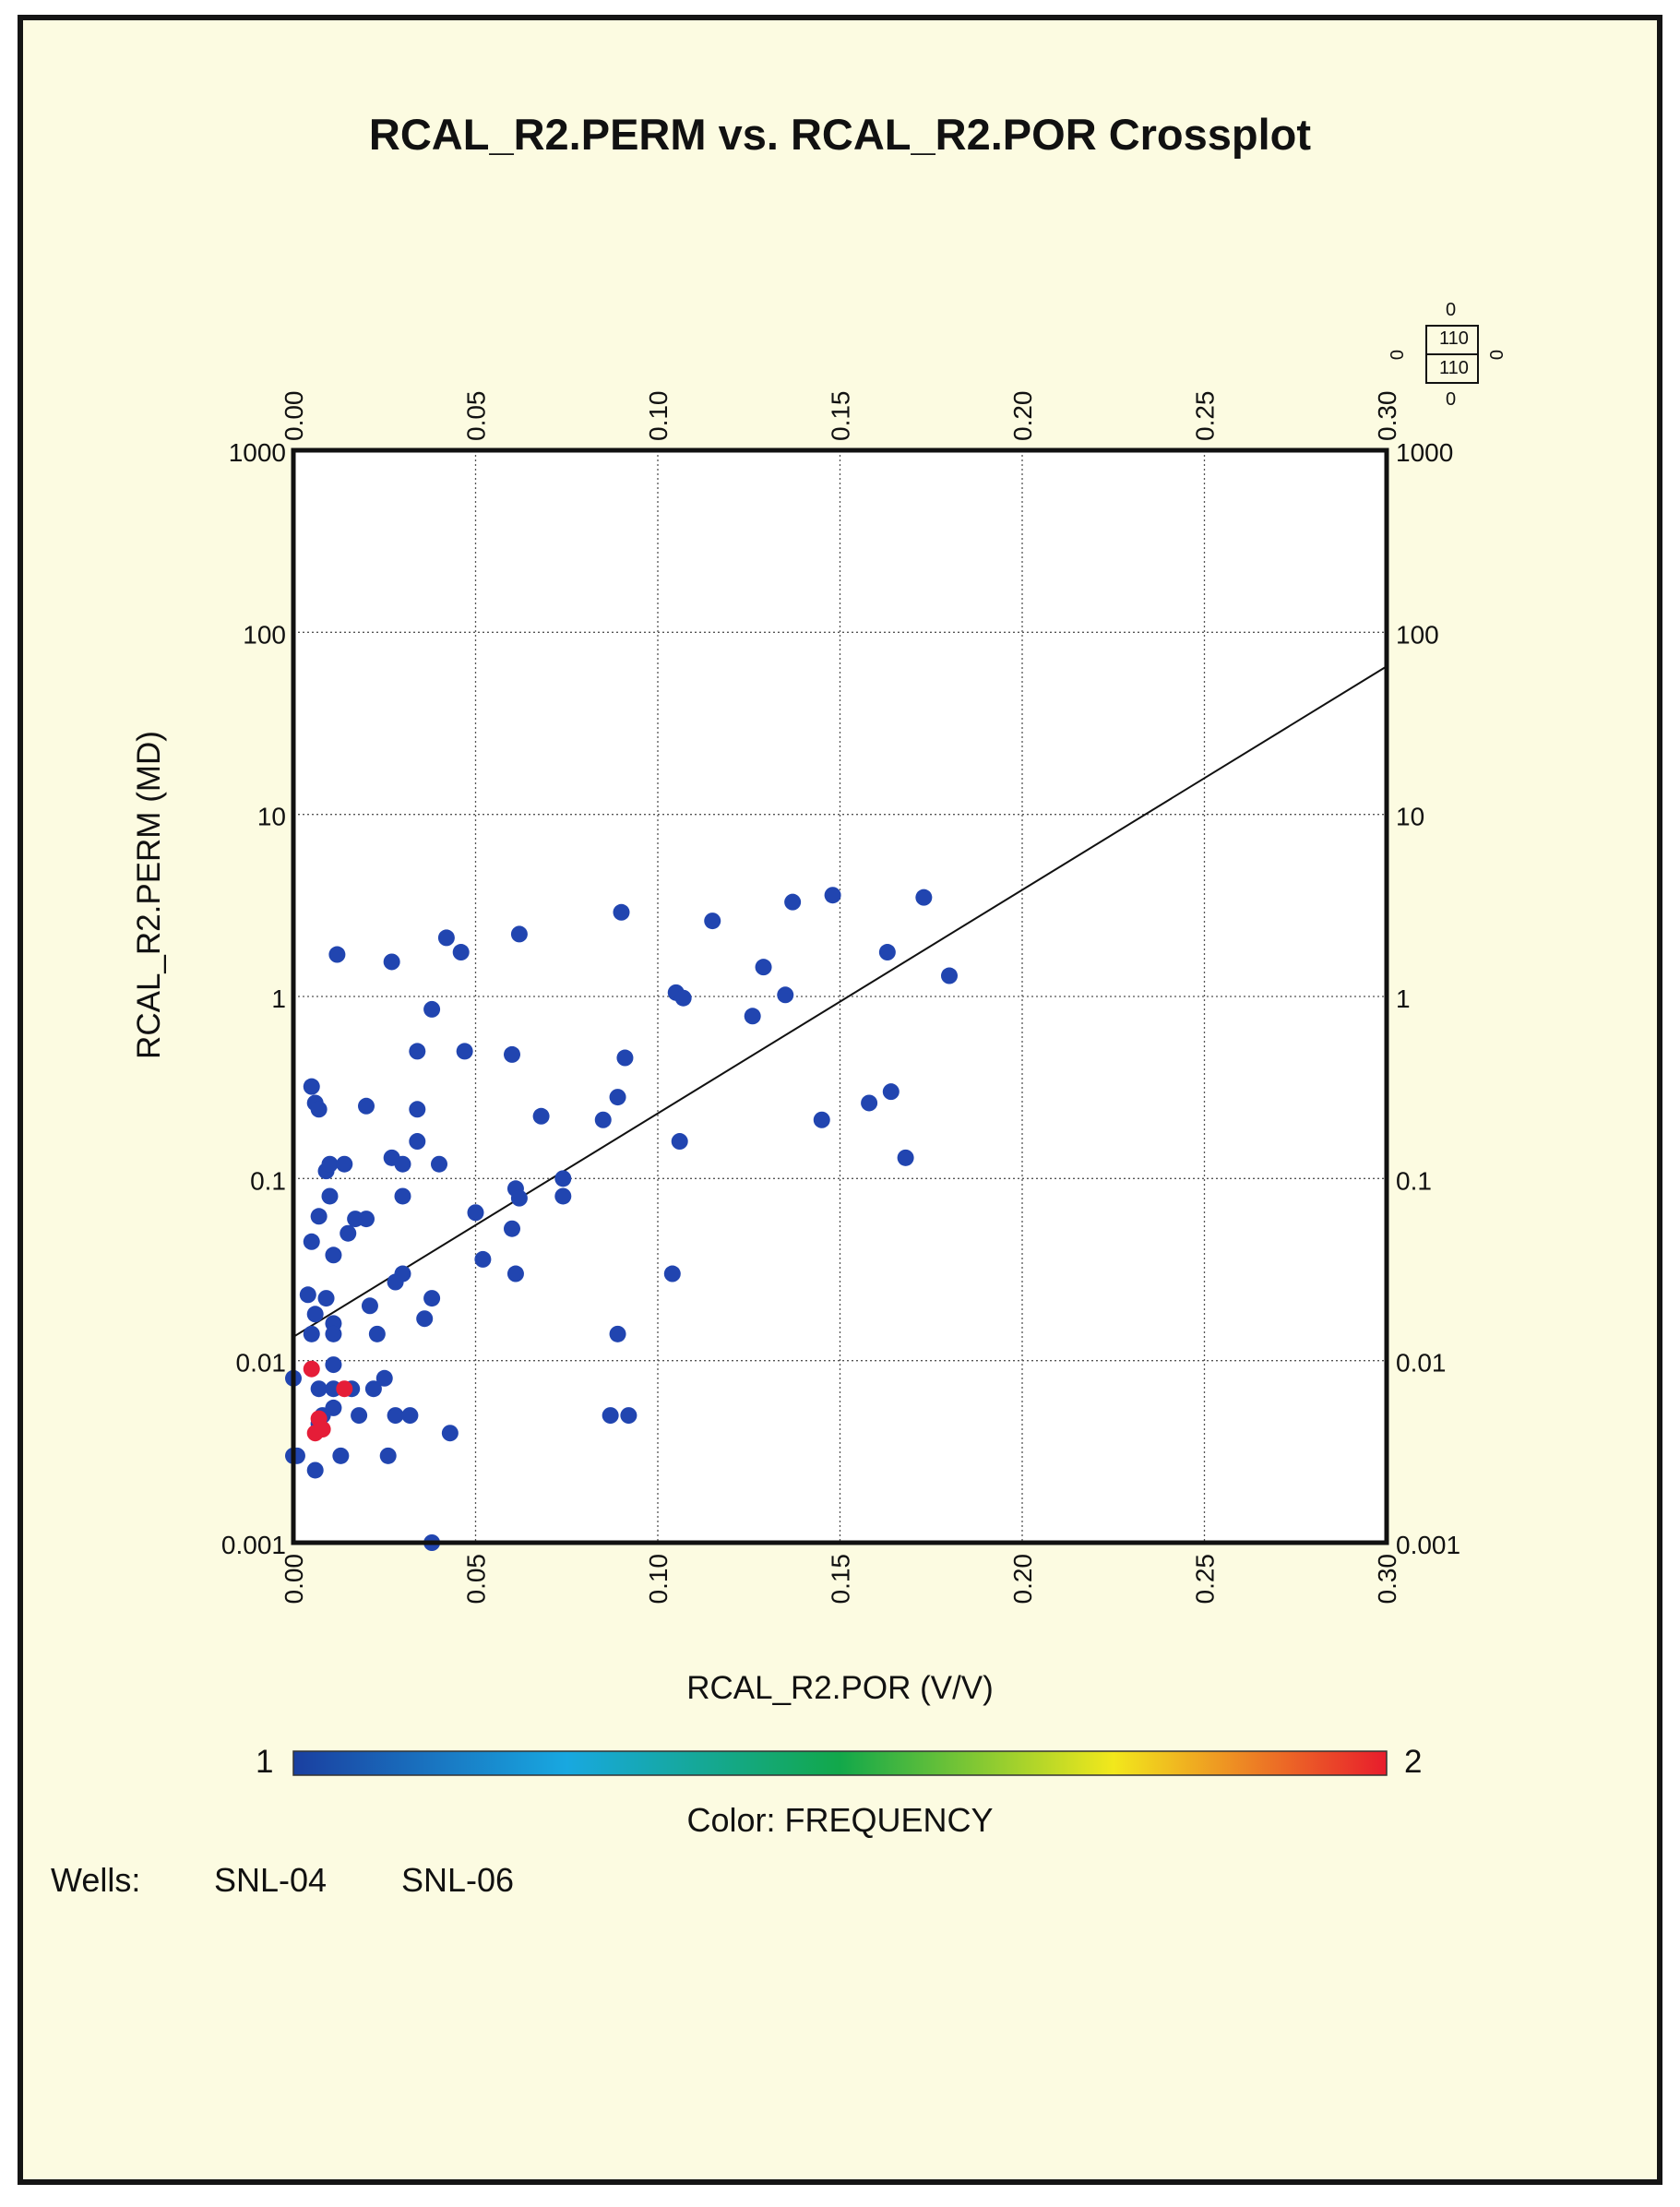  Describe the element at coordinates (1387, 416) in the screenshot. I see `x-tick-label-top: 0.30` at that location.